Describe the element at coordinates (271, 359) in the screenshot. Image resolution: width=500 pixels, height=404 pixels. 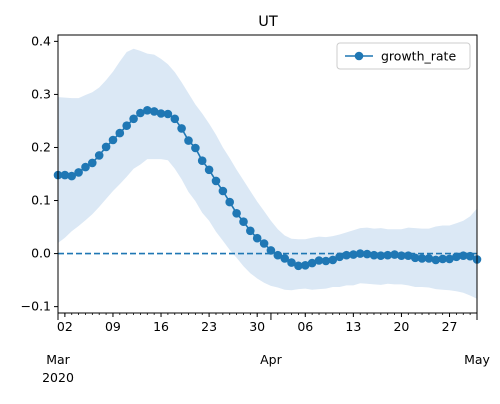
I see `x-month-label: Apr` at that location.